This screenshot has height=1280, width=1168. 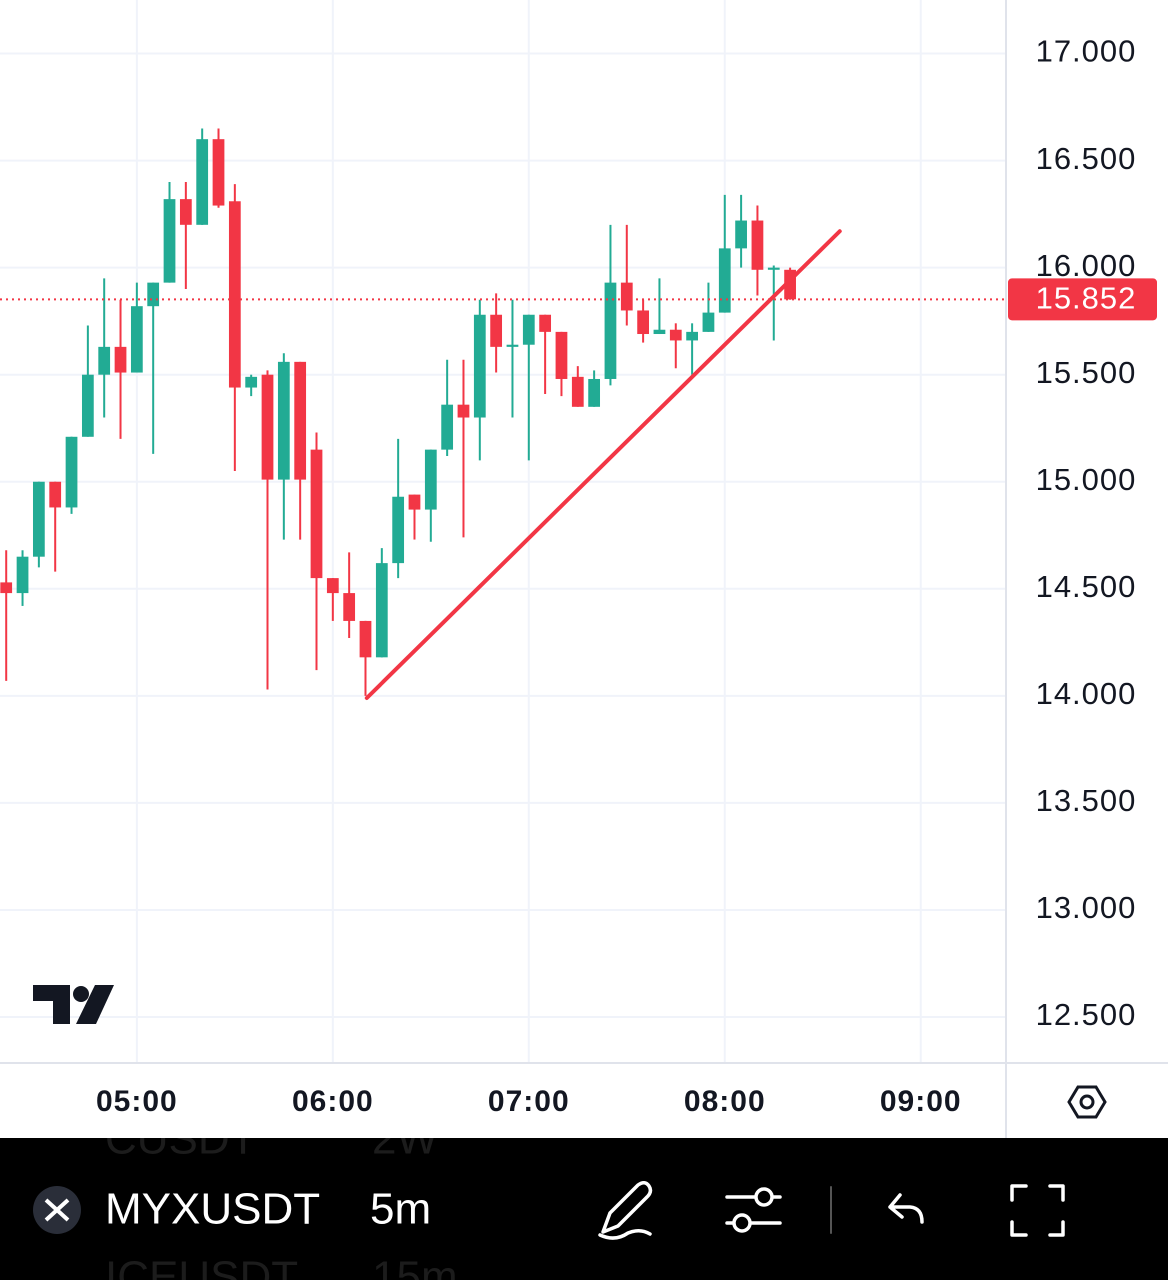 I want to click on indicators-button, so click(x=753, y=1210).